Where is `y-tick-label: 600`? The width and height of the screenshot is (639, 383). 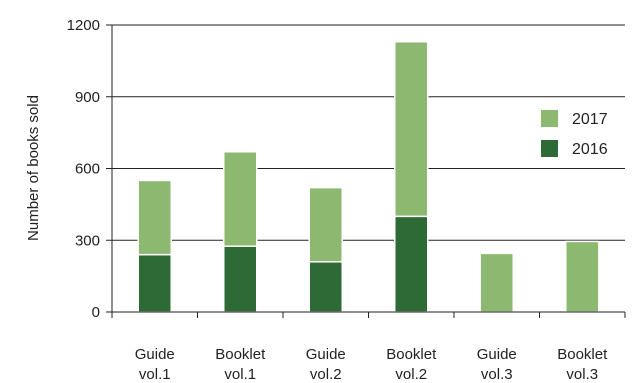 y-tick-label: 600 is located at coordinates (87, 169).